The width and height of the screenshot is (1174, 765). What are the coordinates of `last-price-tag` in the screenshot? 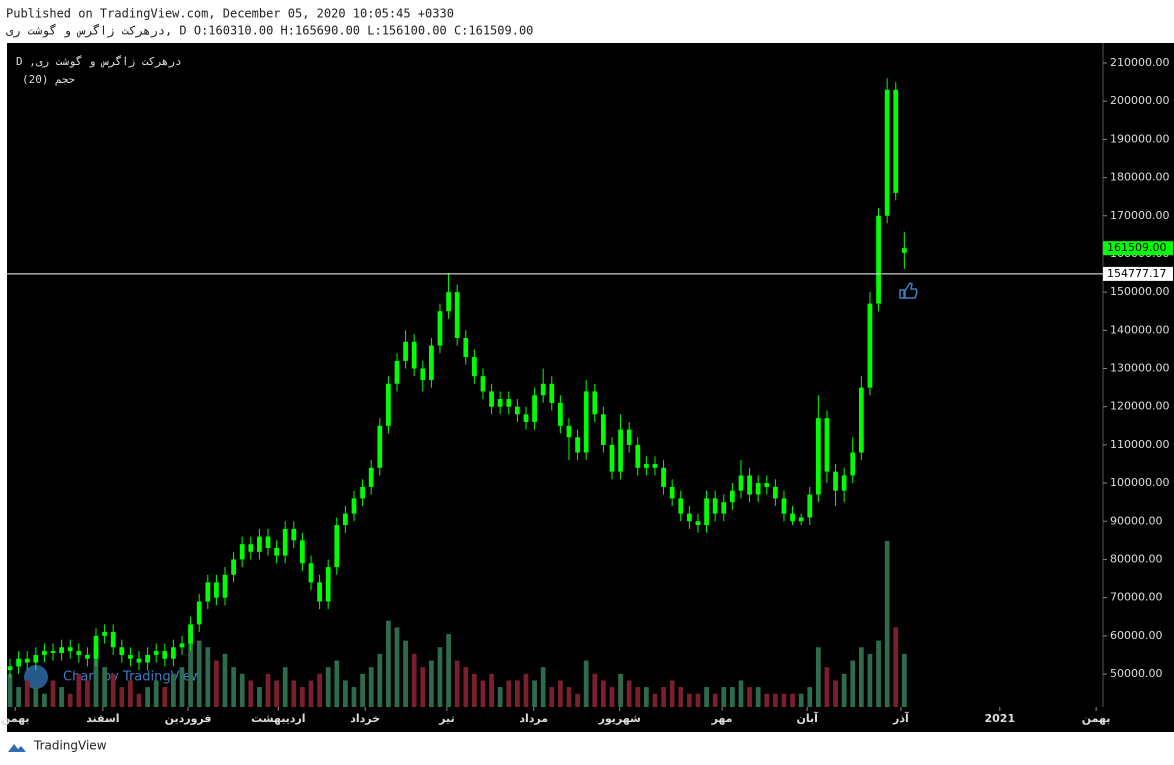 It's located at (1138, 248).